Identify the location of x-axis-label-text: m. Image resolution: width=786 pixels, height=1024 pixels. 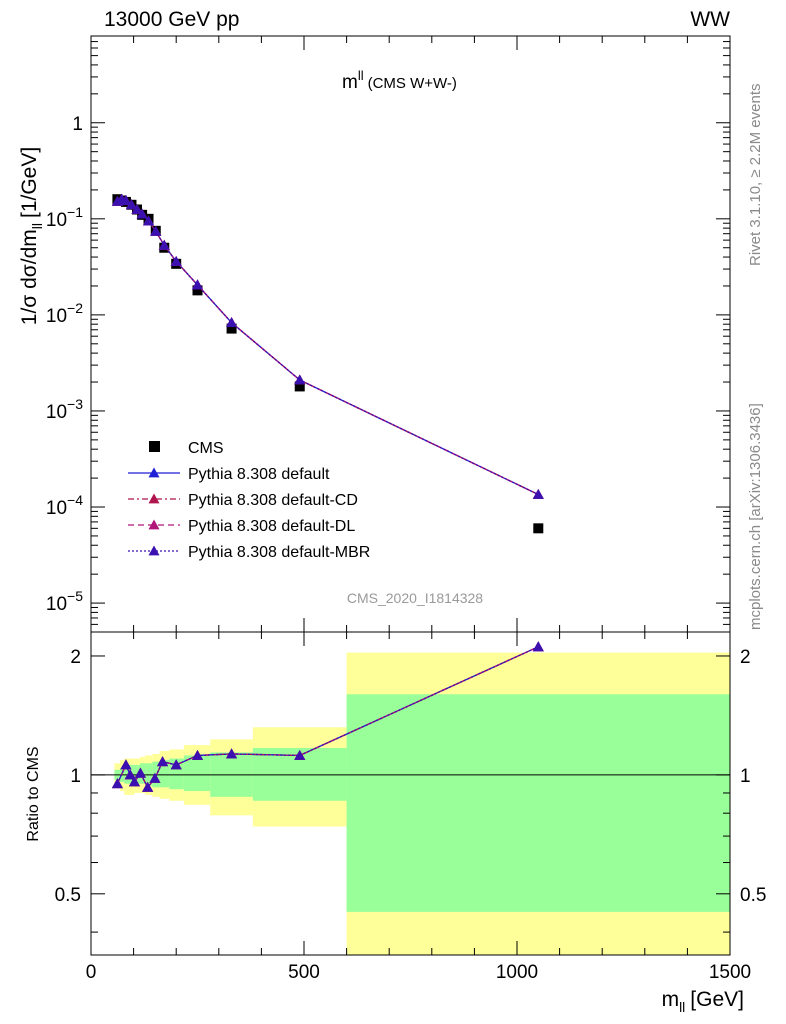
(671, 999).